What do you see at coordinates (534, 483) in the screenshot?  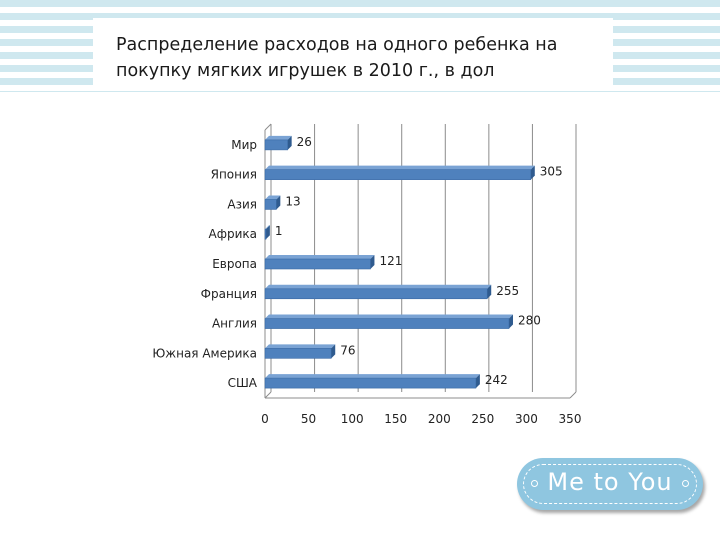 I see `logo-dot-left` at bounding box center [534, 483].